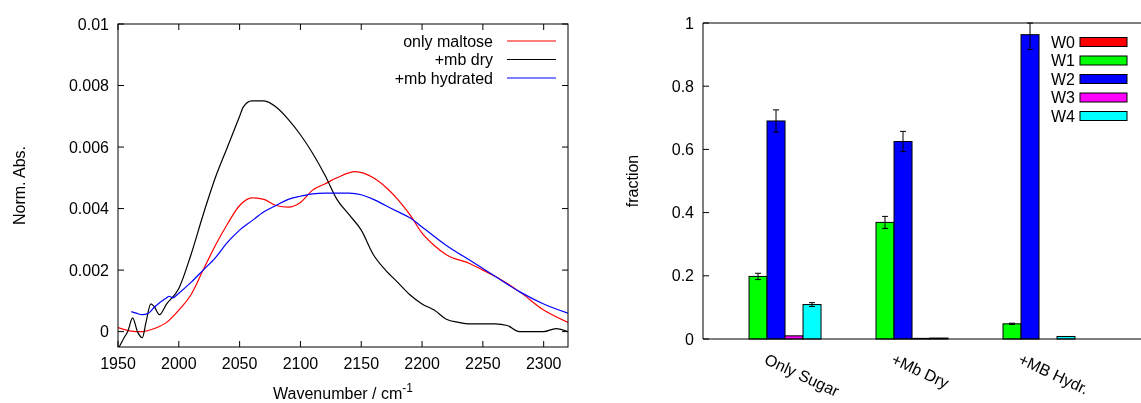  Describe the element at coordinates (543, 363) in the screenshot. I see `x-tick-label: 2300` at that location.